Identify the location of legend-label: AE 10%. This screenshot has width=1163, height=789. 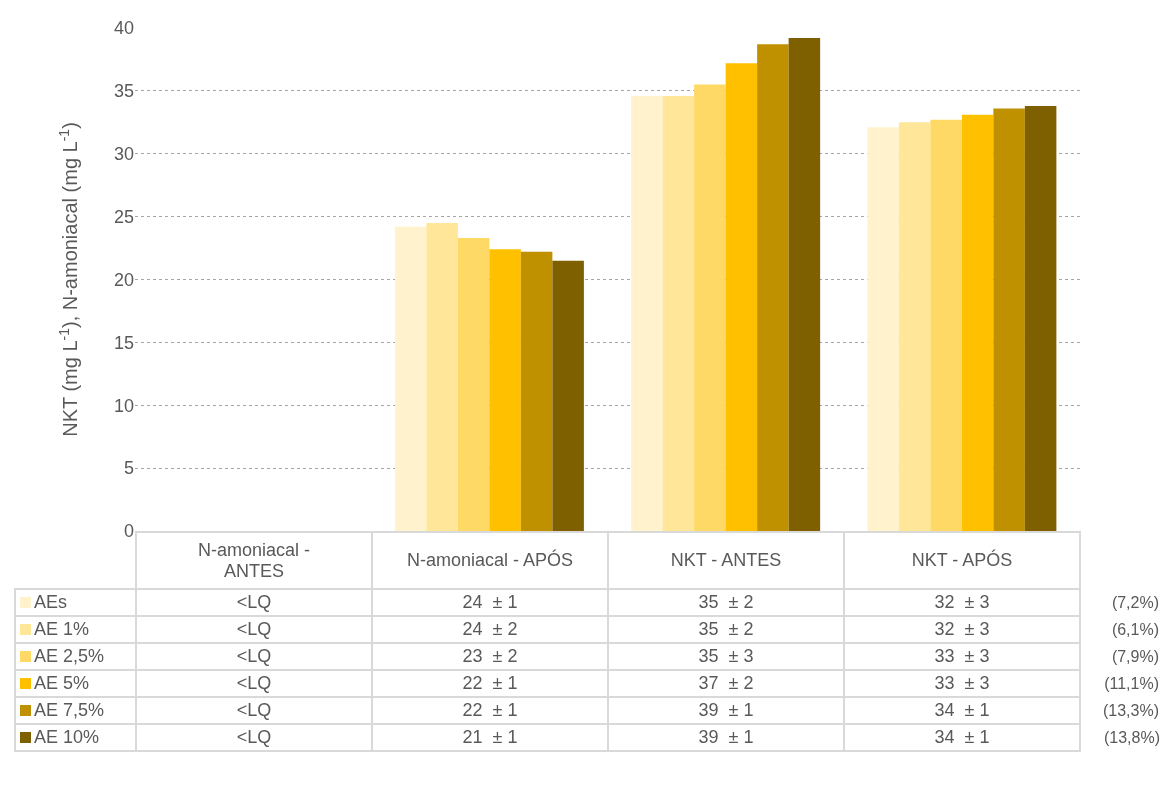
(75, 737).